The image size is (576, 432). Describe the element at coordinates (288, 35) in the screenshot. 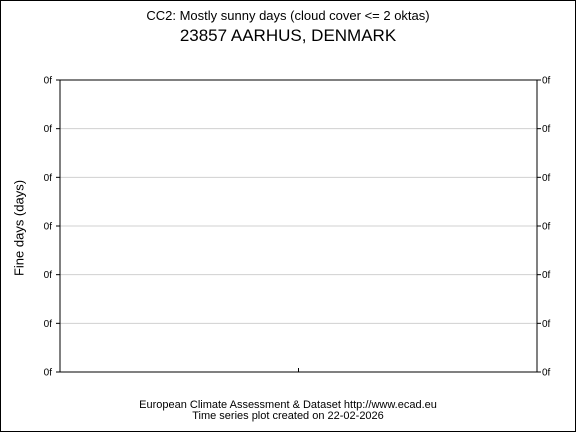

I see `chart-subtitle: 23857 AARHUS, DENMARK` at that location.